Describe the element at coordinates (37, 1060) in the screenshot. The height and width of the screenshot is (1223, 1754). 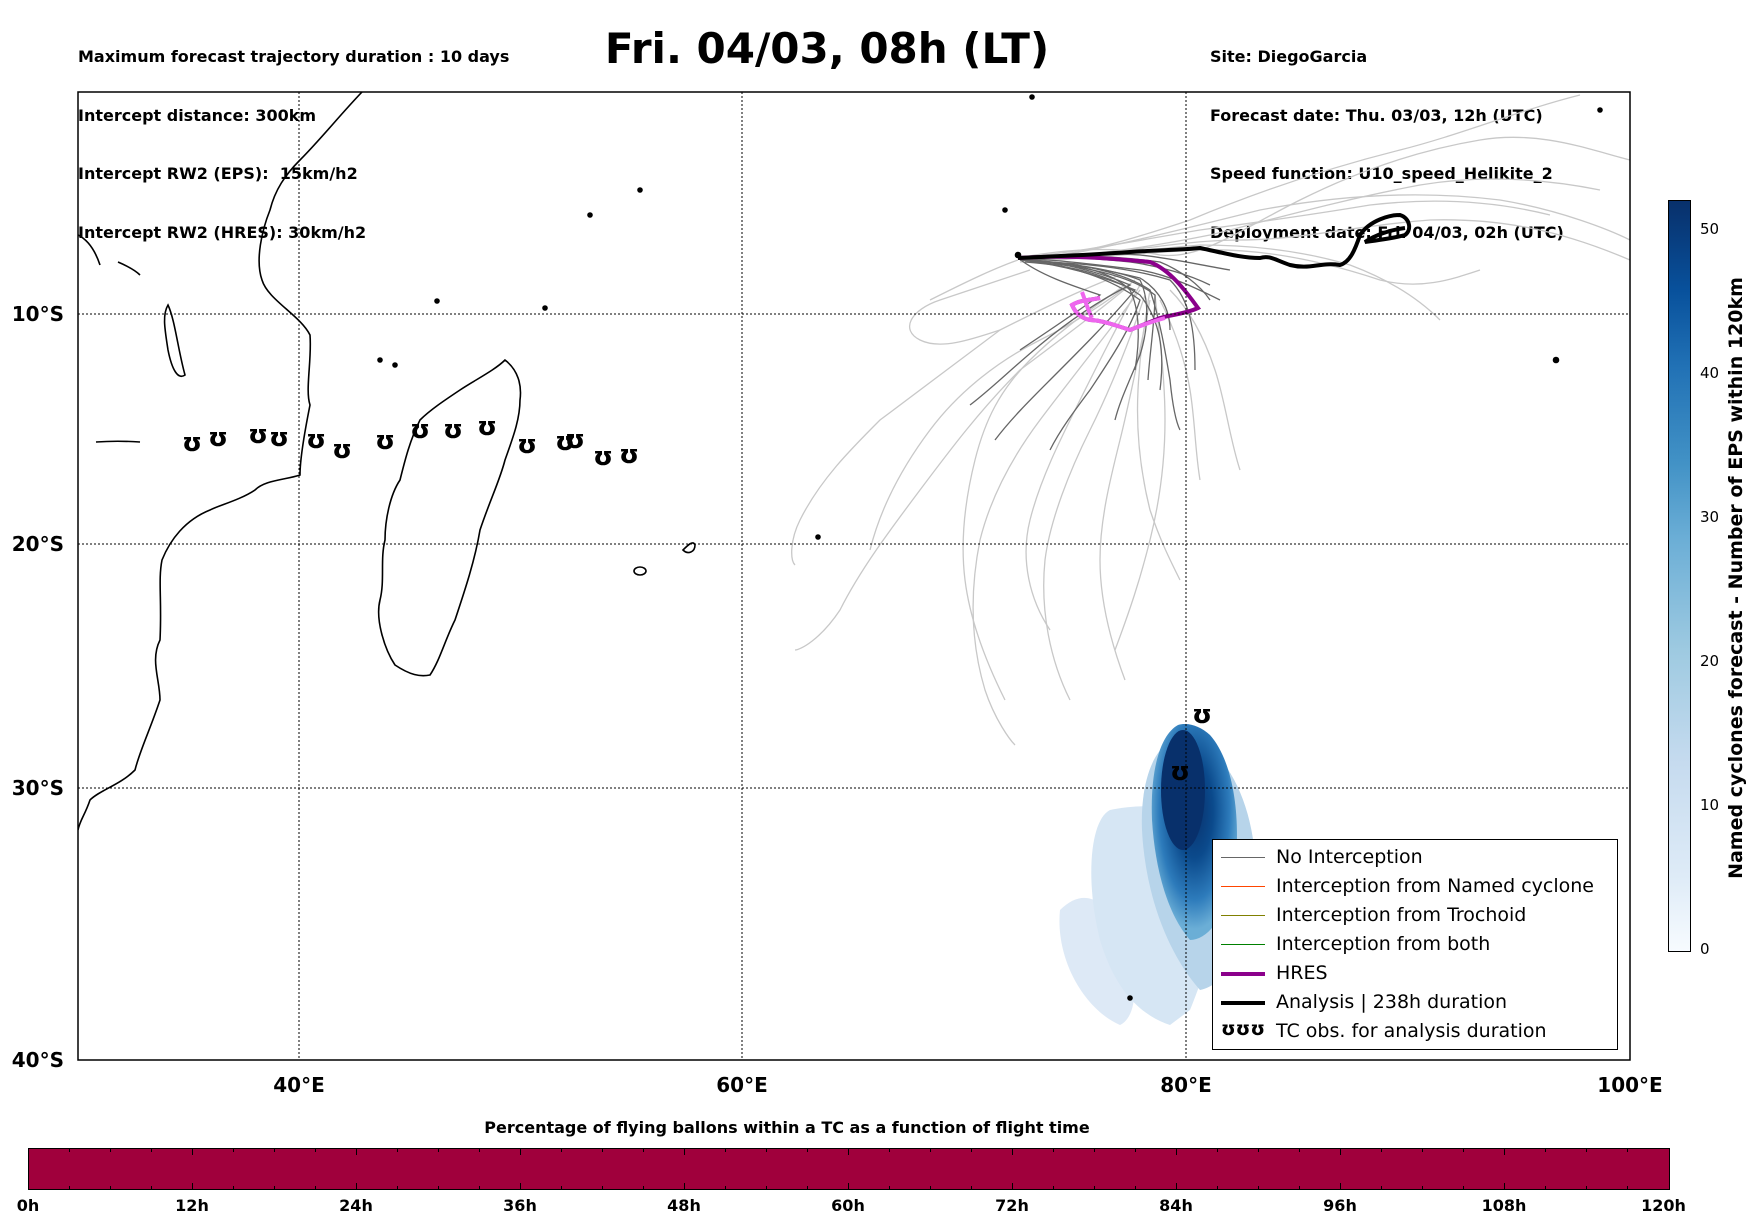
I see `lat-label: 40°S` at that location.